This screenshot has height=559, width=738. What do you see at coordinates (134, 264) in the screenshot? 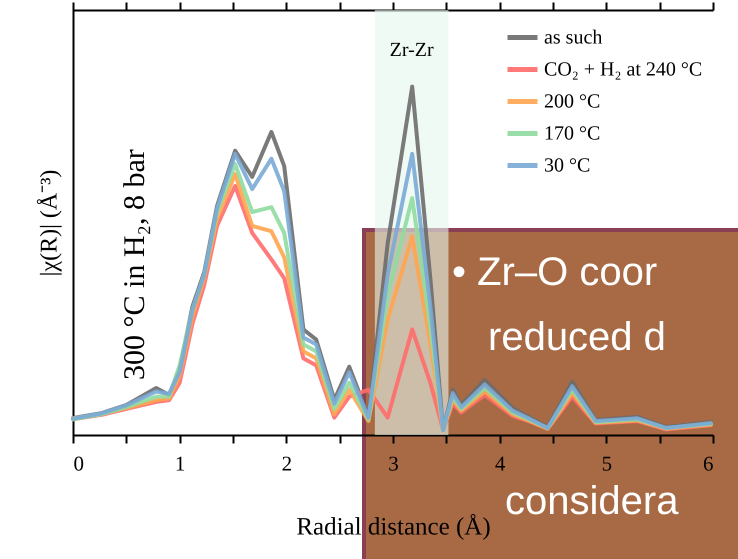
I see `annotation: 300 °C in H₂, 8 bar` at bounding box center [134, 264].